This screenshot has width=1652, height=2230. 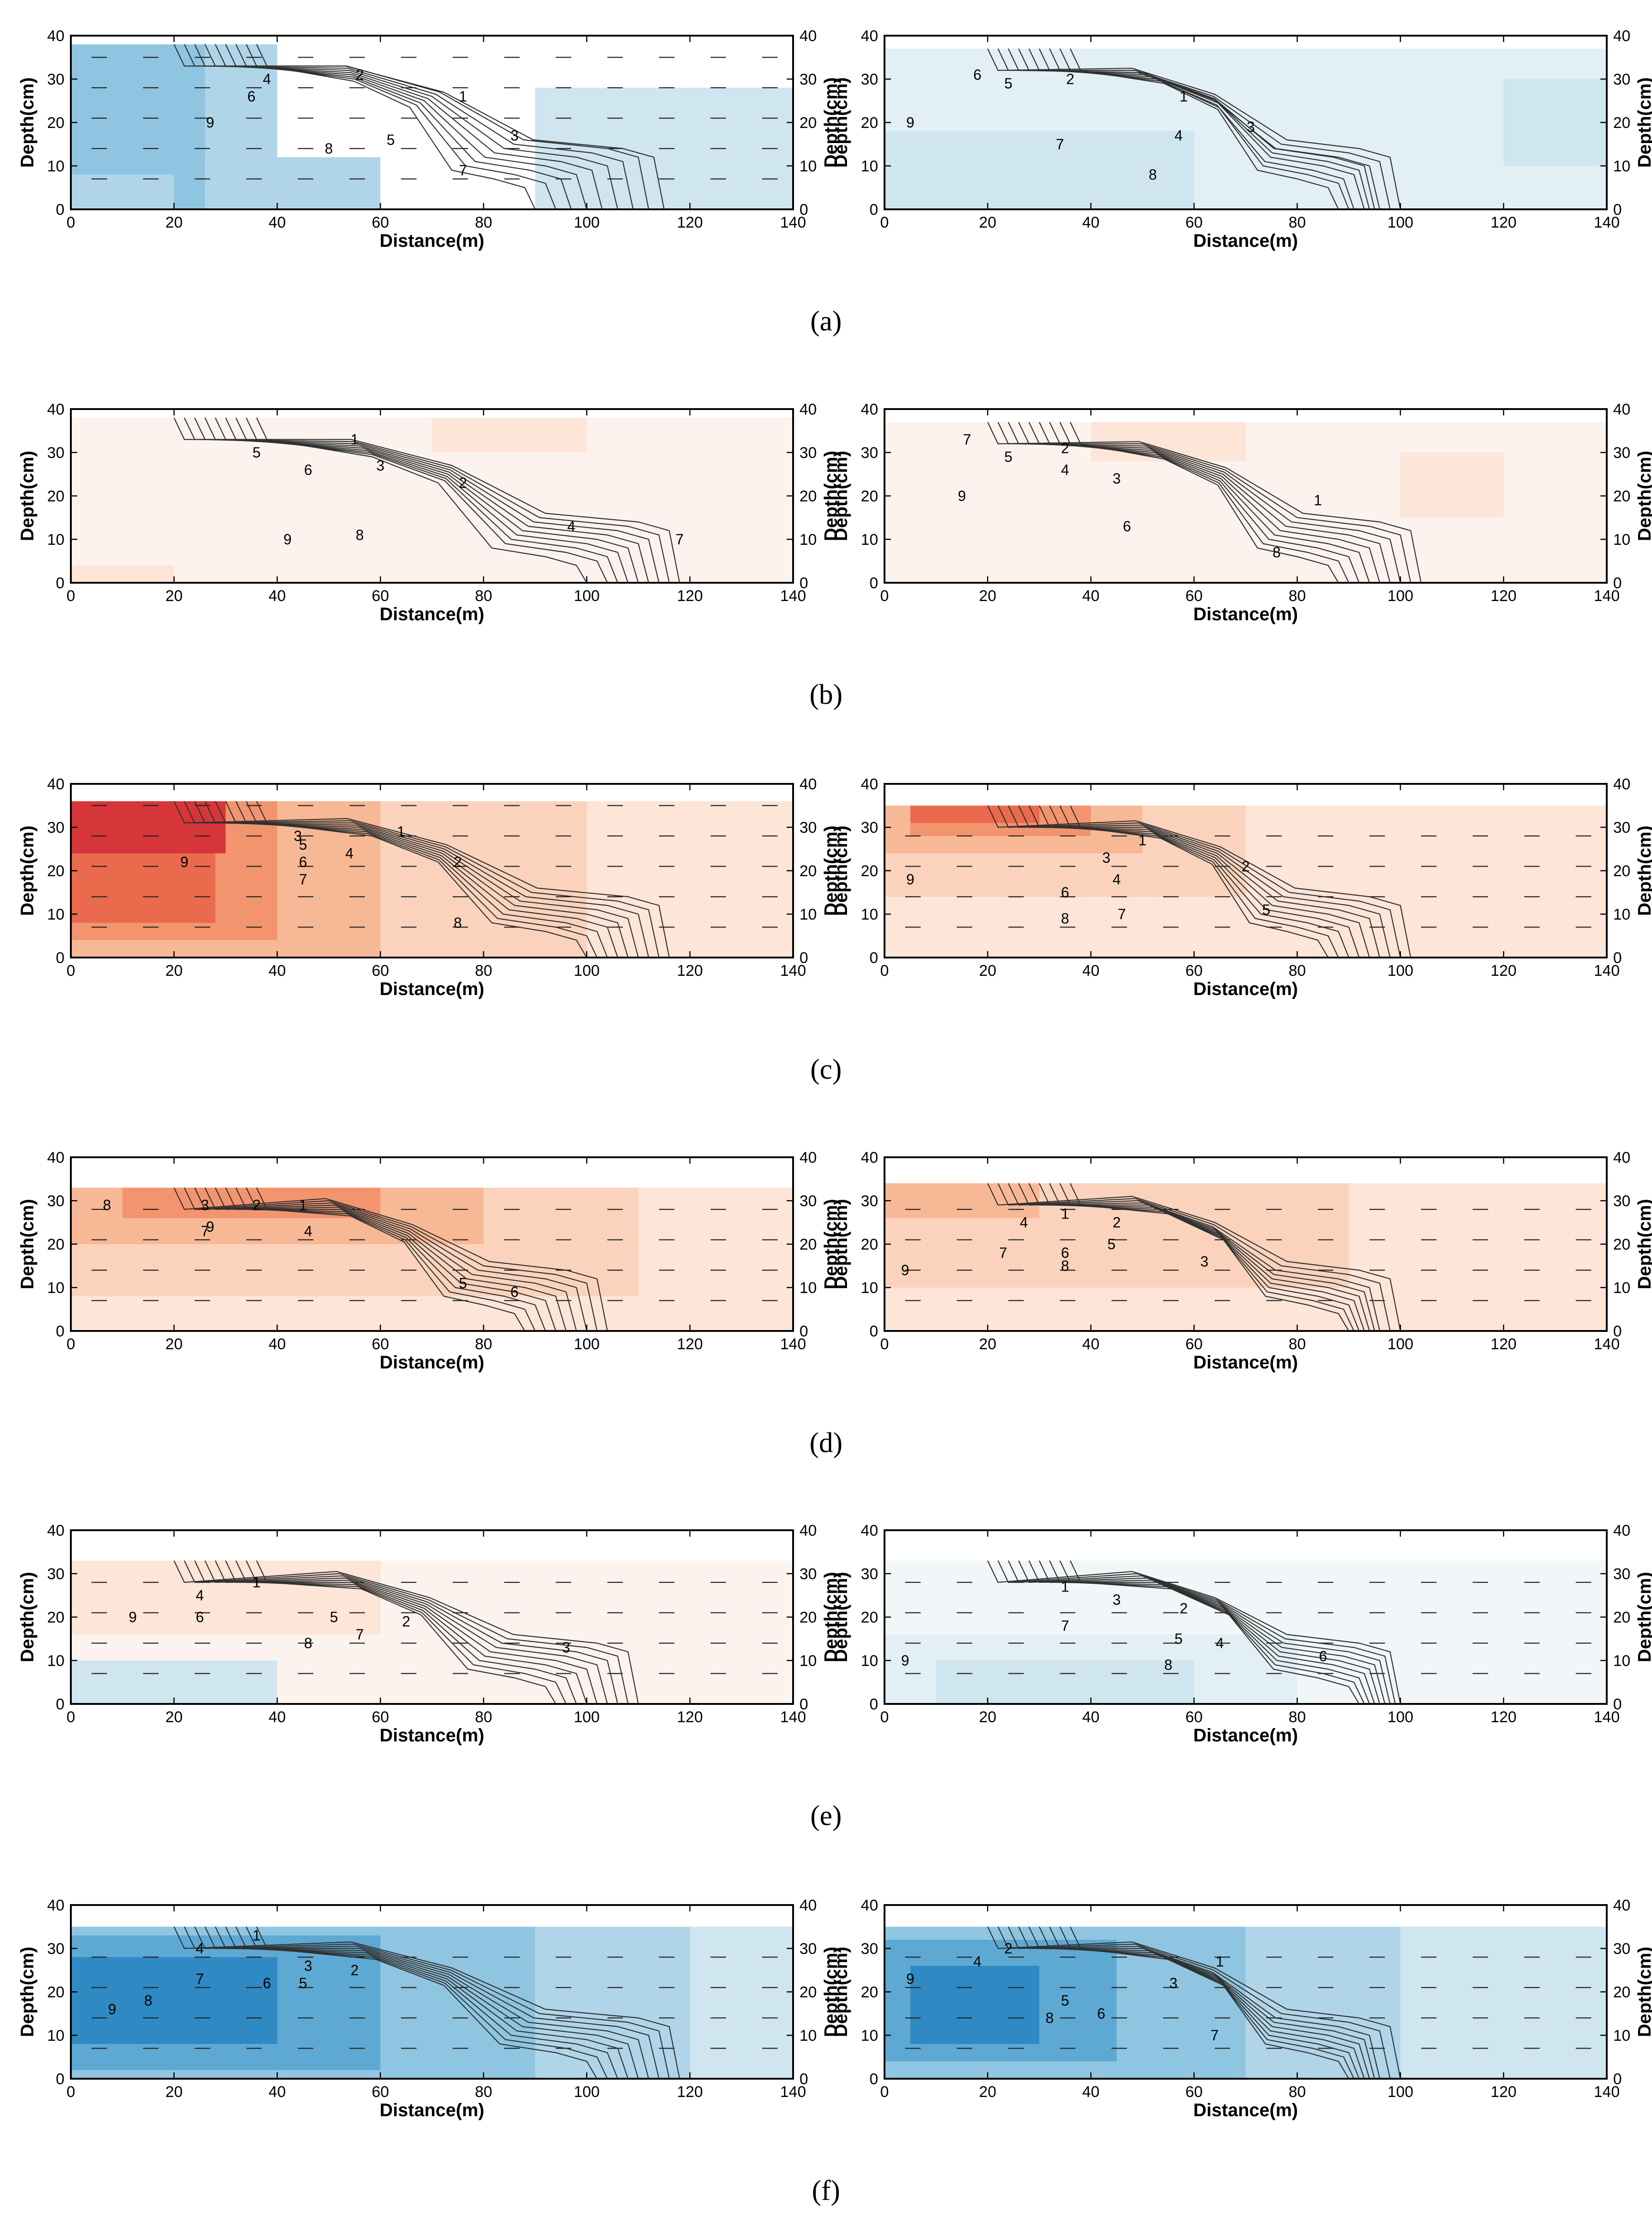 What do you see at coordinates (1070, 79) in the screenshot?
I see `contour-label: 2` at bounding box center [1070, 79].